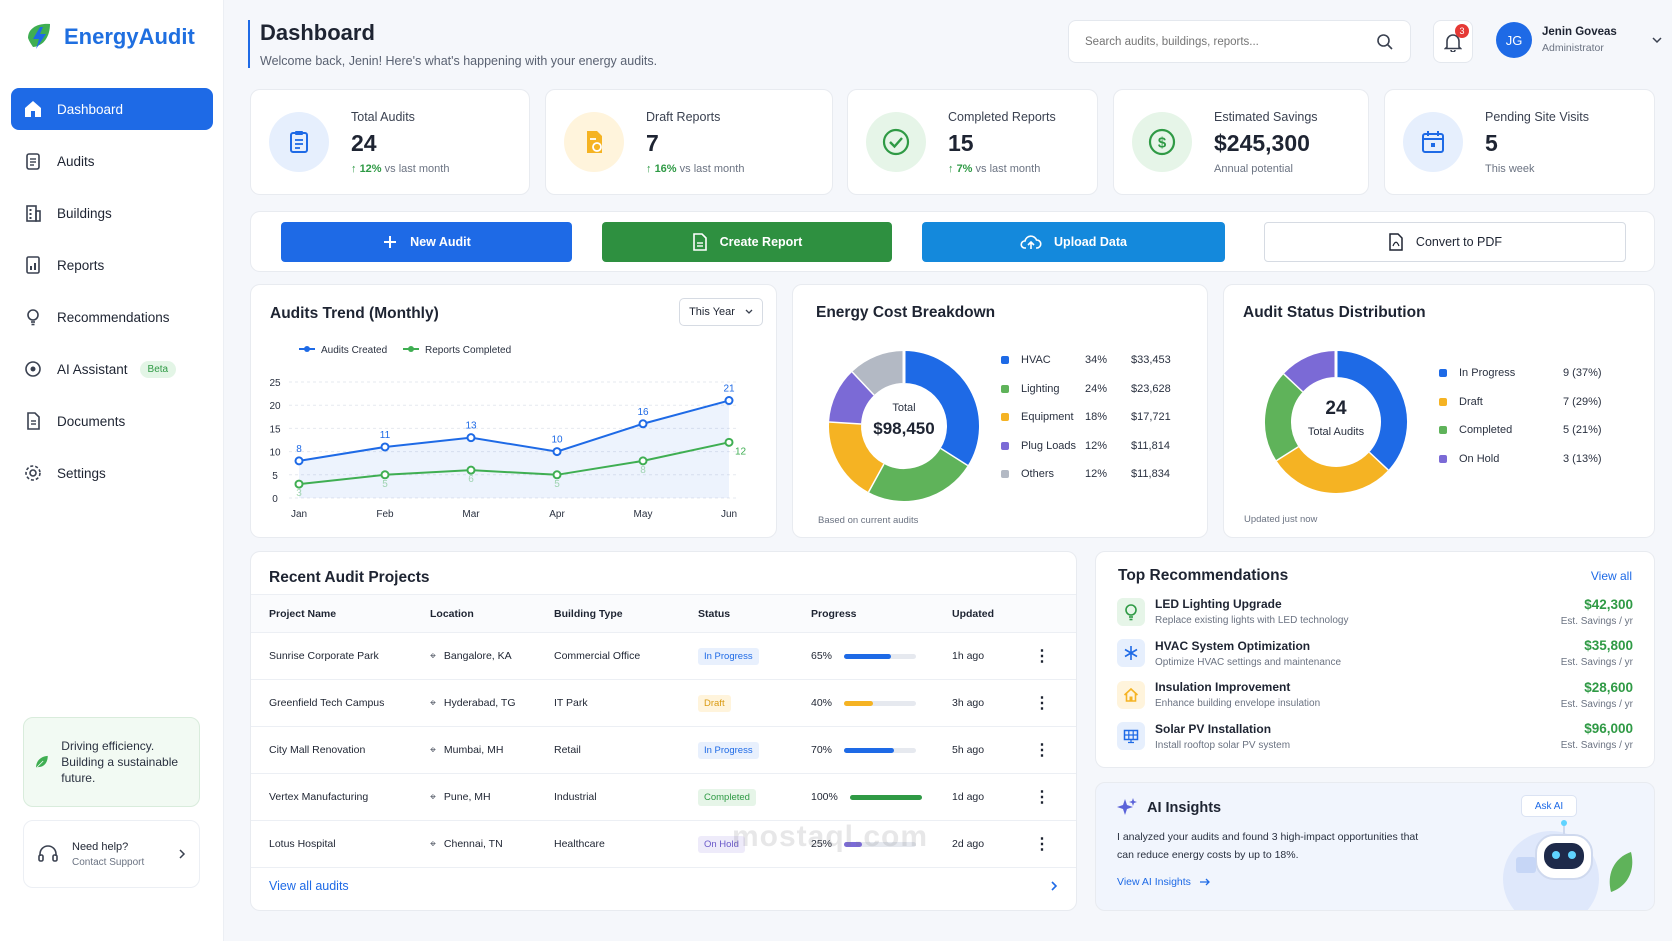  I want to click on legend-label: Draft, so click(1471, 401).